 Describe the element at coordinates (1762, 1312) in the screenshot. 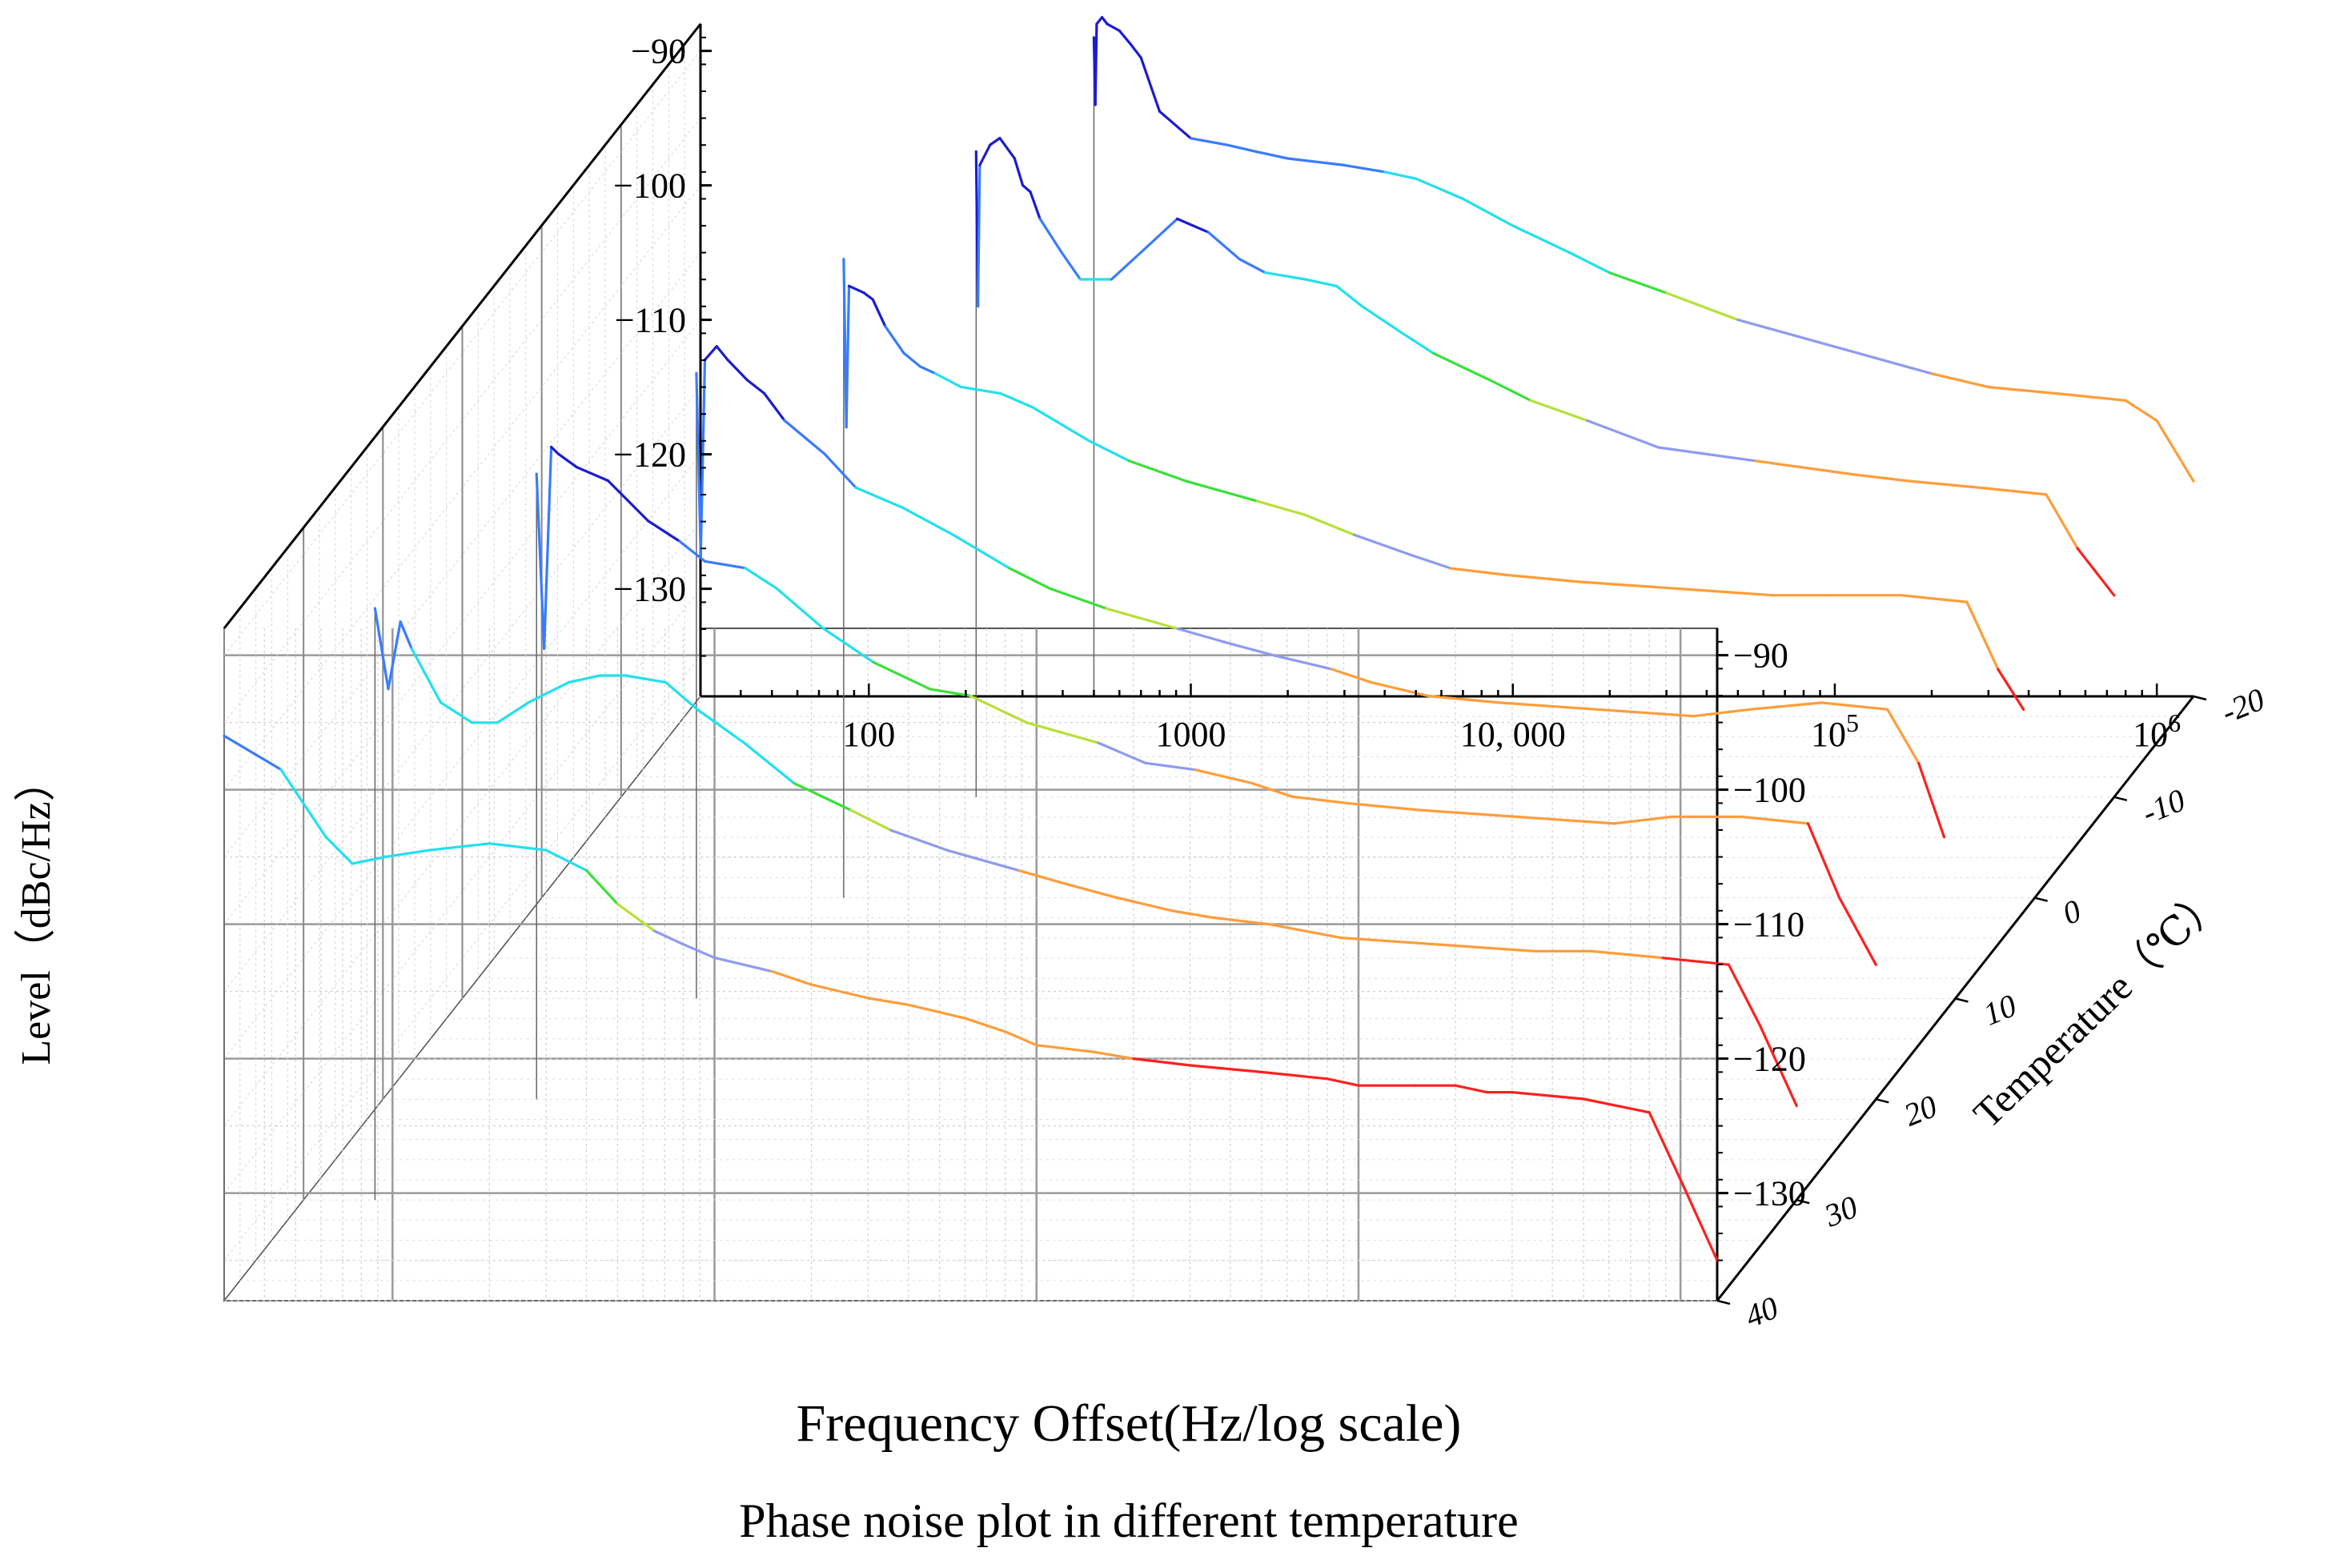

I see `z-tick-label: 40` at that location.